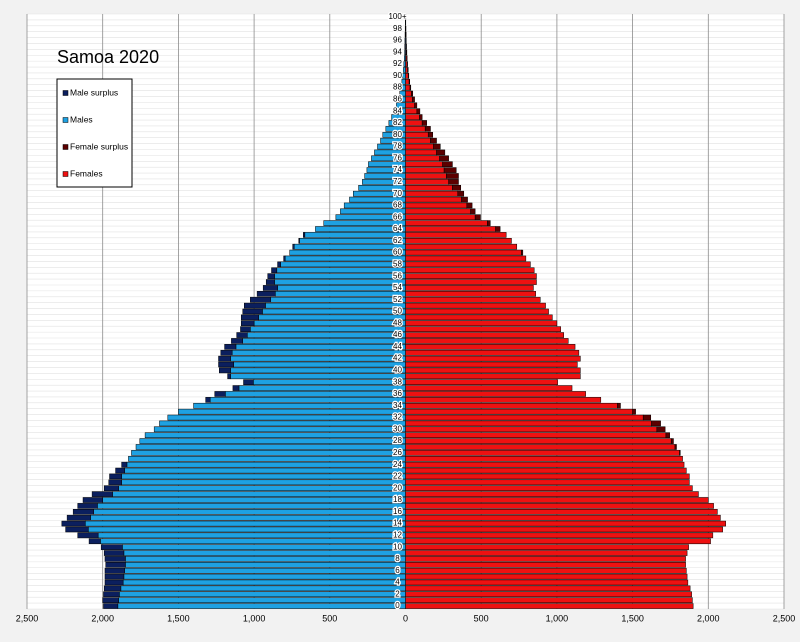  What do you see at coordinates (108, 57) in the screenshot?
I see `chart-title: Samoa 2020` at bounding box center [108, 57].